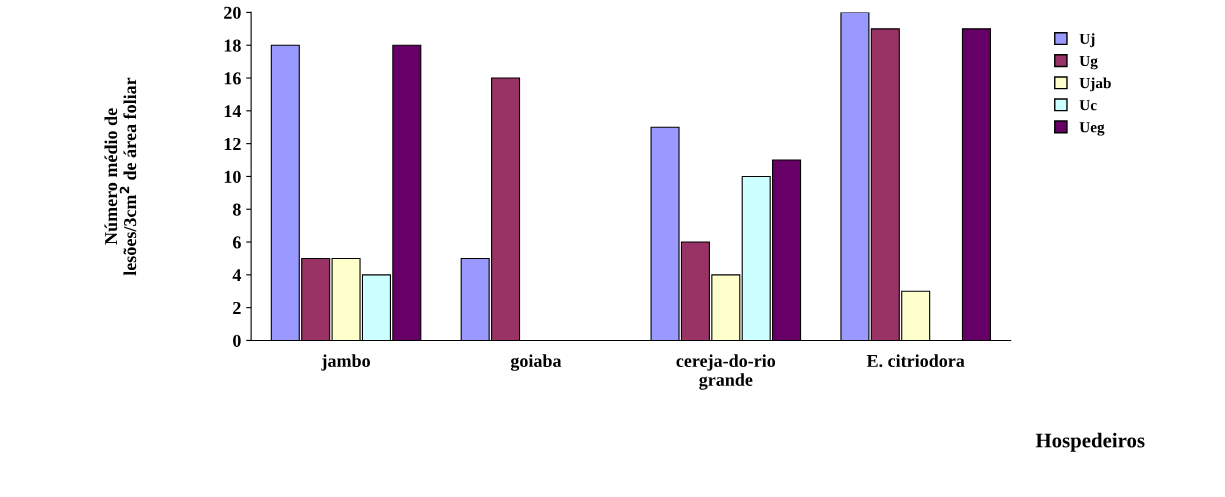  Describe the element at coordinates (236, 209) in the screenshot. I see `y-tick-label: 8` at that location.